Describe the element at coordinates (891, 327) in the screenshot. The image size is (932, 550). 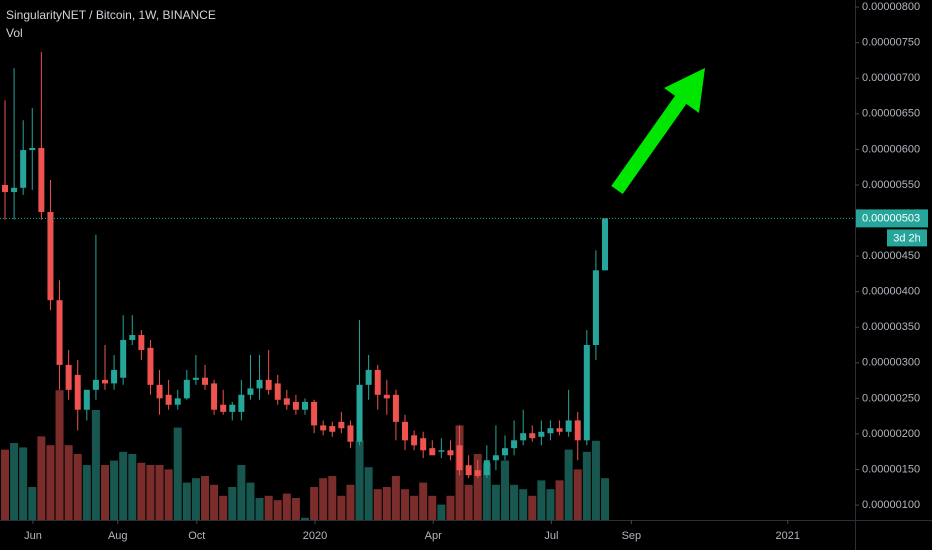
I see `y-tick-label: 0.00000350` at that location.